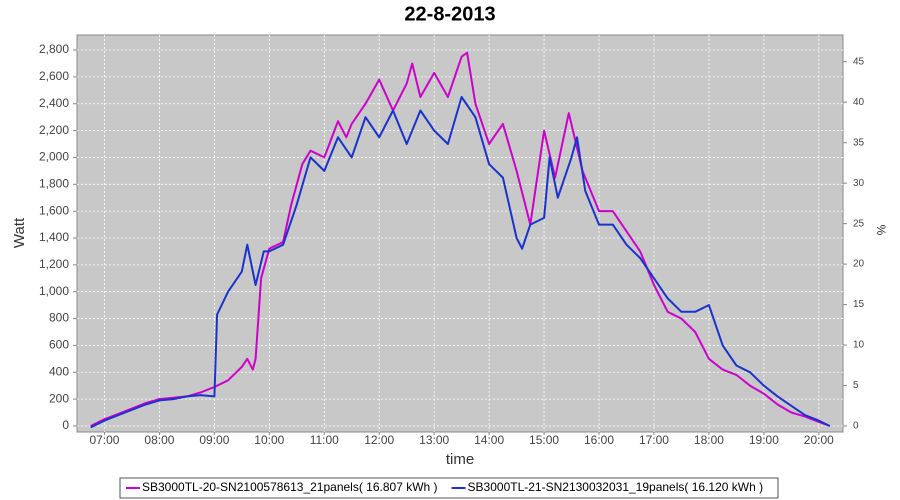 This screenshot has height=500, width=900. What do you see at coordinates (54, 130) in the screenshot?
I see `y-tick-label: 2,200` at bounding box center [54, 130].